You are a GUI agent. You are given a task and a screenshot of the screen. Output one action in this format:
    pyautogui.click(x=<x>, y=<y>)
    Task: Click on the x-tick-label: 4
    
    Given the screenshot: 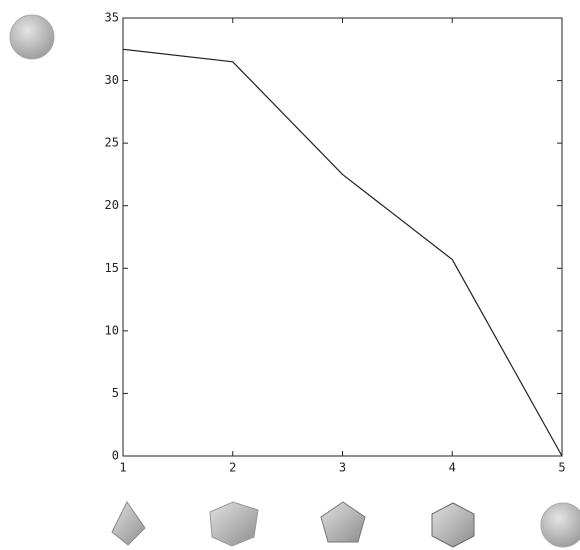 What is the action you would take?
    pyautogui.click(x=452, y=468)
    